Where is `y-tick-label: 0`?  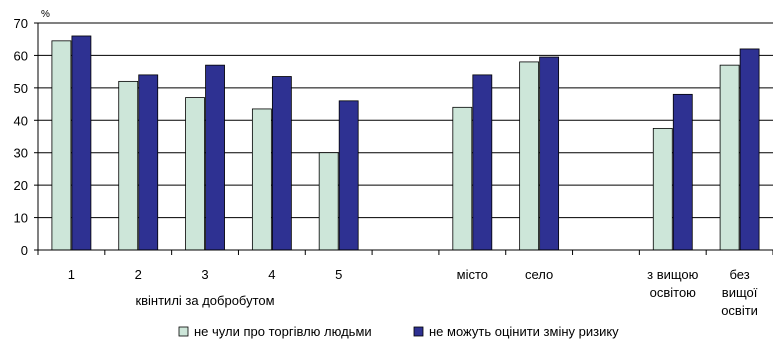
y-tick-label: 0 is located at coordinates (24, 250).